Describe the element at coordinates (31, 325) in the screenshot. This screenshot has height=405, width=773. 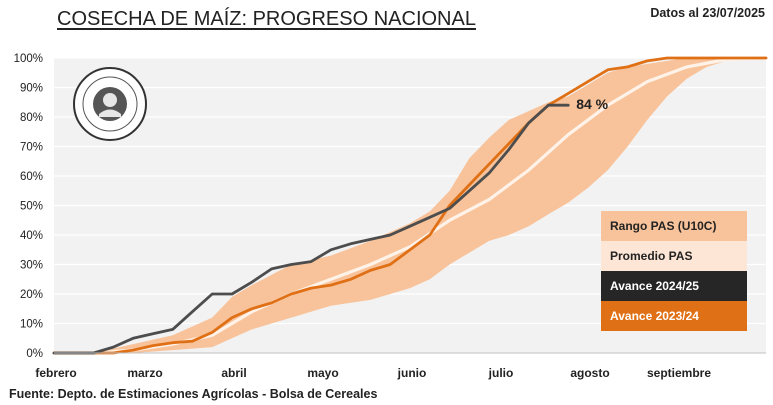
I see `y-tick-label: 10%` at that location.